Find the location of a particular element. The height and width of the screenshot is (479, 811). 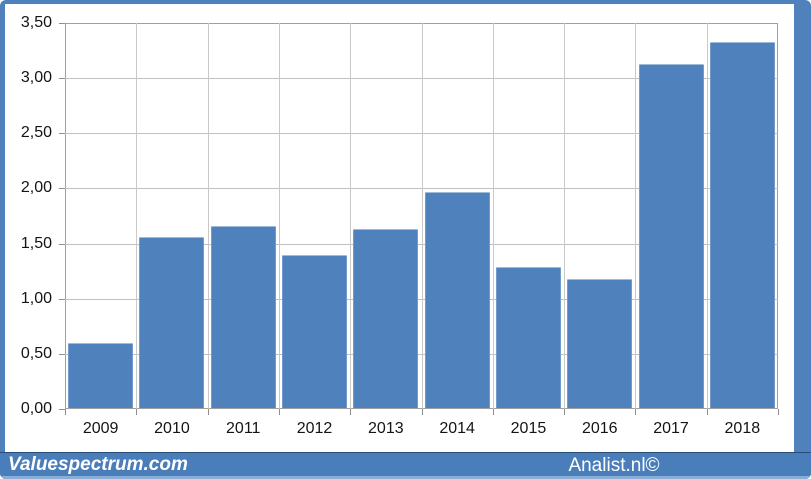

y-axis-tick-label: 0,00 is located at coordinates (36, 408).